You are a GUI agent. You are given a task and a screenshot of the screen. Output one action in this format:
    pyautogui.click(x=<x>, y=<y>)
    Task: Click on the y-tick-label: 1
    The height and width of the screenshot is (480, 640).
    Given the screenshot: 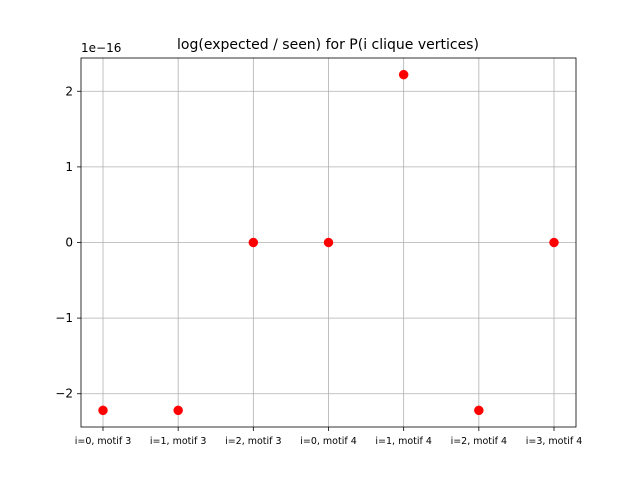 What is the action you would take?
    pyautogui.click(x=69, y=167)
    